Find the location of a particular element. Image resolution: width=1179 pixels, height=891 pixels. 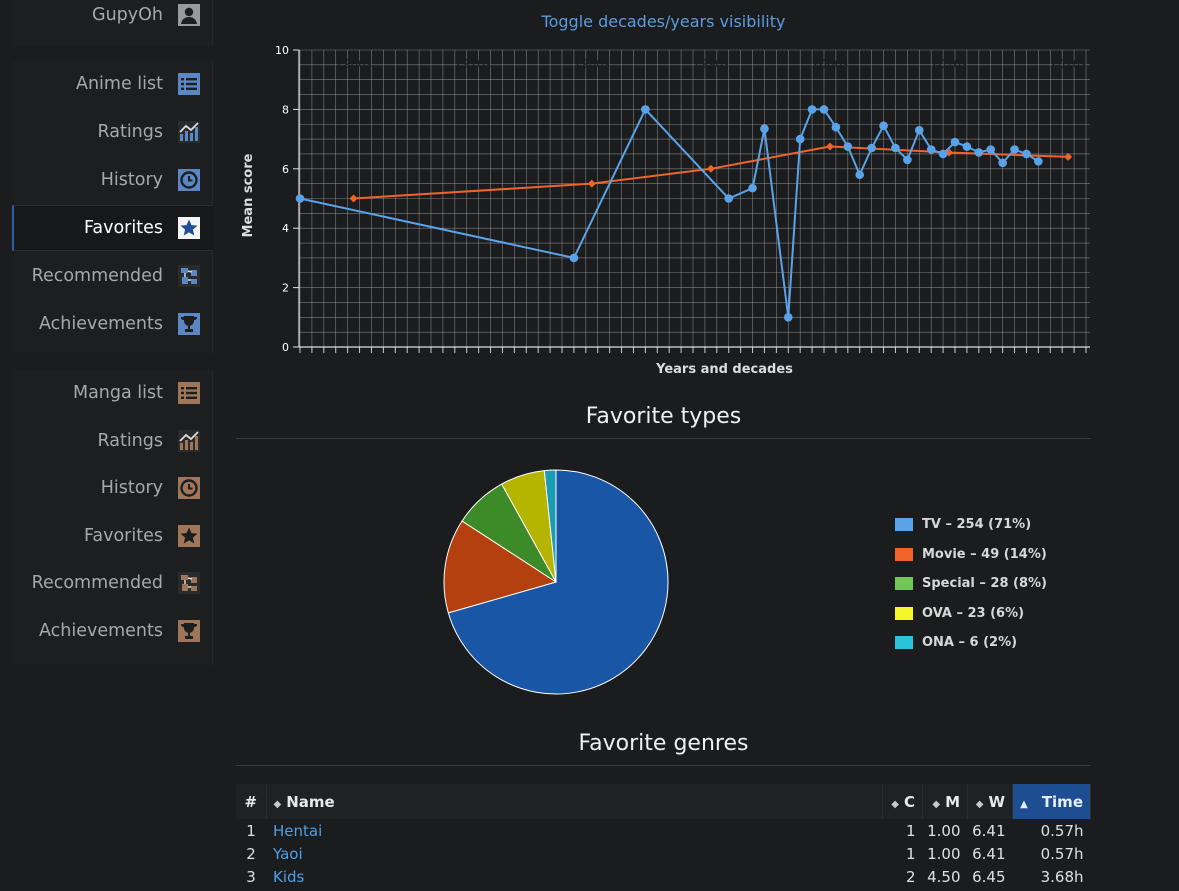

mean-cell: 1.00 is located at coordinates (944, 830).